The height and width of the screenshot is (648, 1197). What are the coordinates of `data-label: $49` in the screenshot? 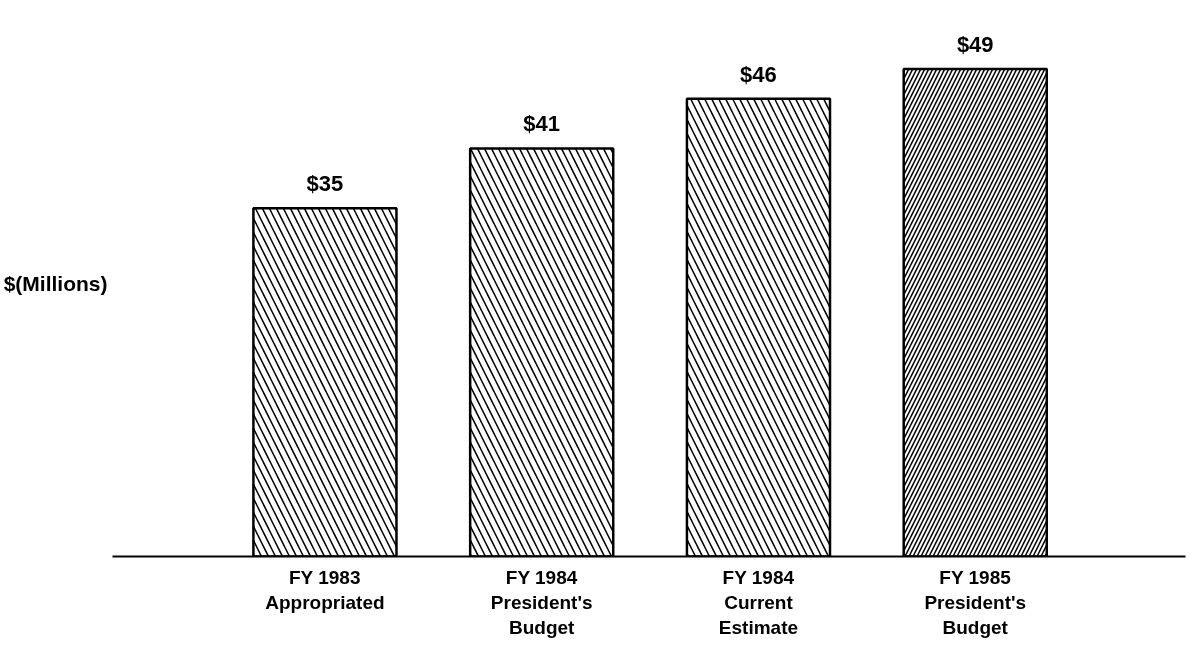 It's located at (975, 44).